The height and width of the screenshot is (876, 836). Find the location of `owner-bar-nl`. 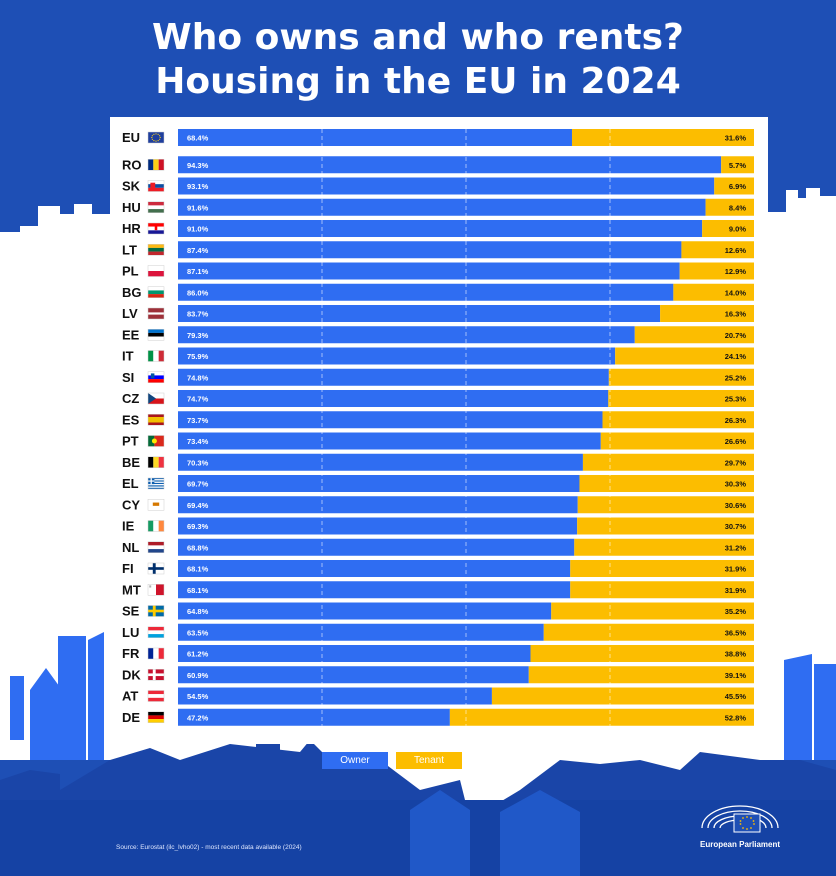

owner-bar-nl is located at coordinates (376, 547).